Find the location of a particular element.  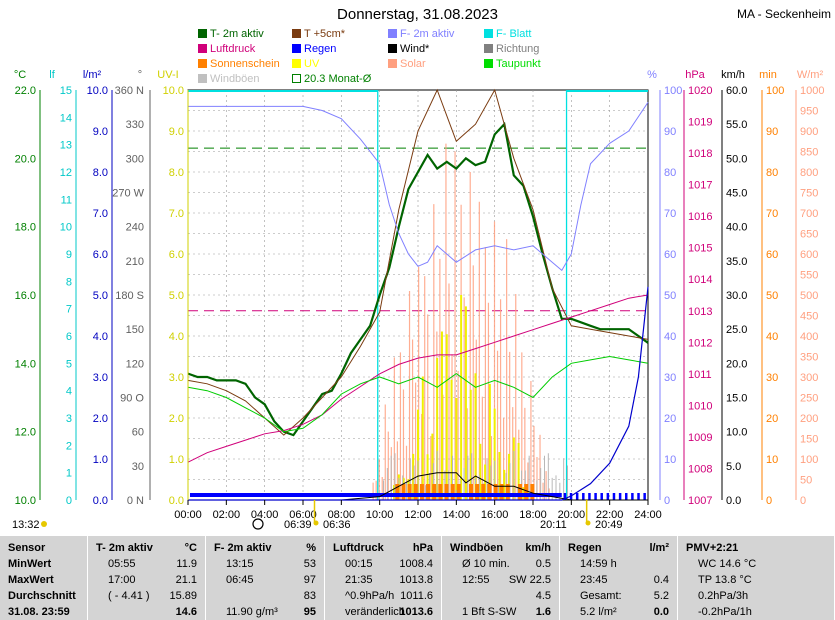

axis-unit-solar: W/m² is located at coordinates (810, 75).